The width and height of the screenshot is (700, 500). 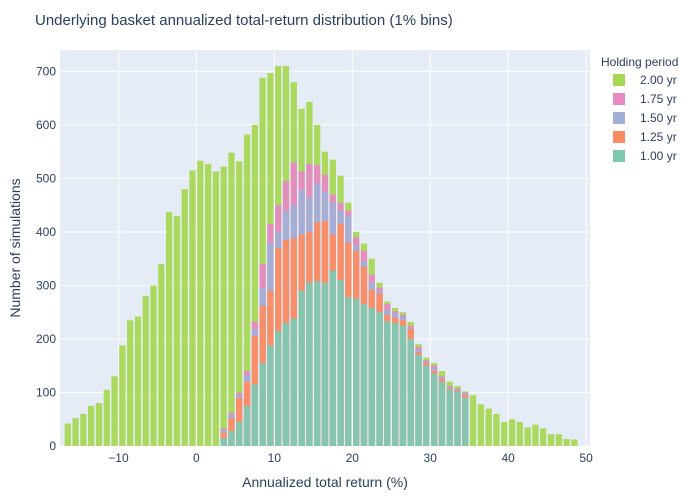 I want to click on y-axis-ticks: 0 100 200 300 400 500 600 700, so click(x=46, y=258).